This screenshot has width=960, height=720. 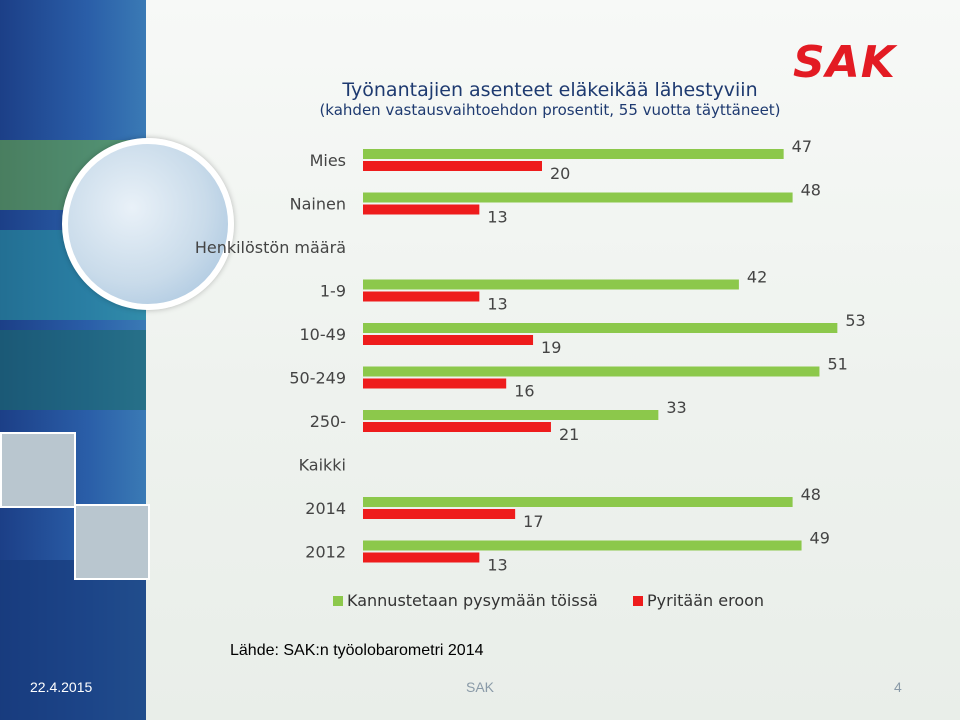 What do you see at coordinates (560, 173) in the screenshot?
I see `data-label: 20` at bounding box center [560, 173].